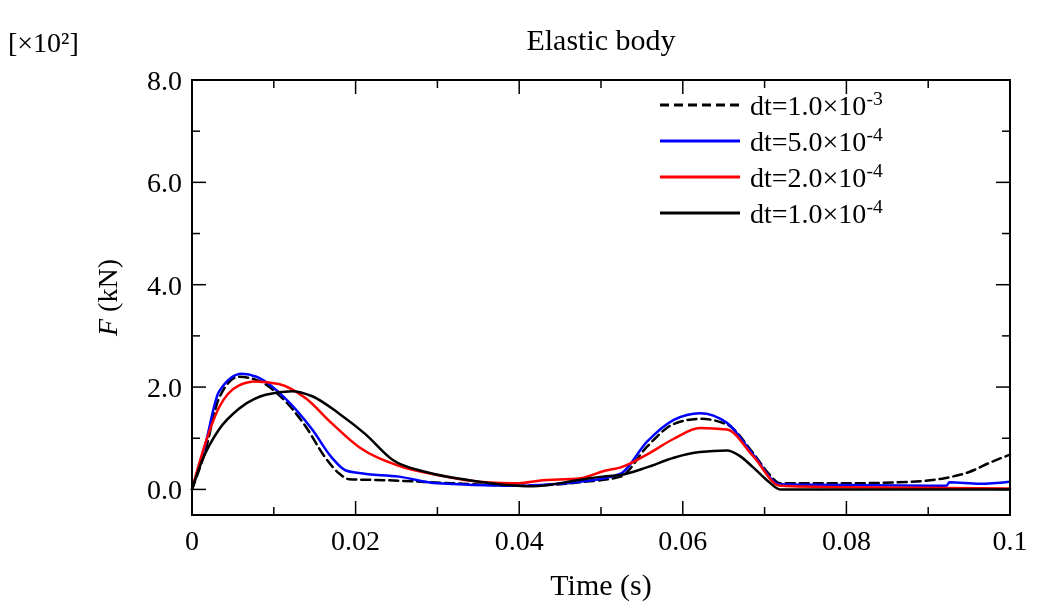  I want to click on y-tick-label: 2.0, so click(164, 388).